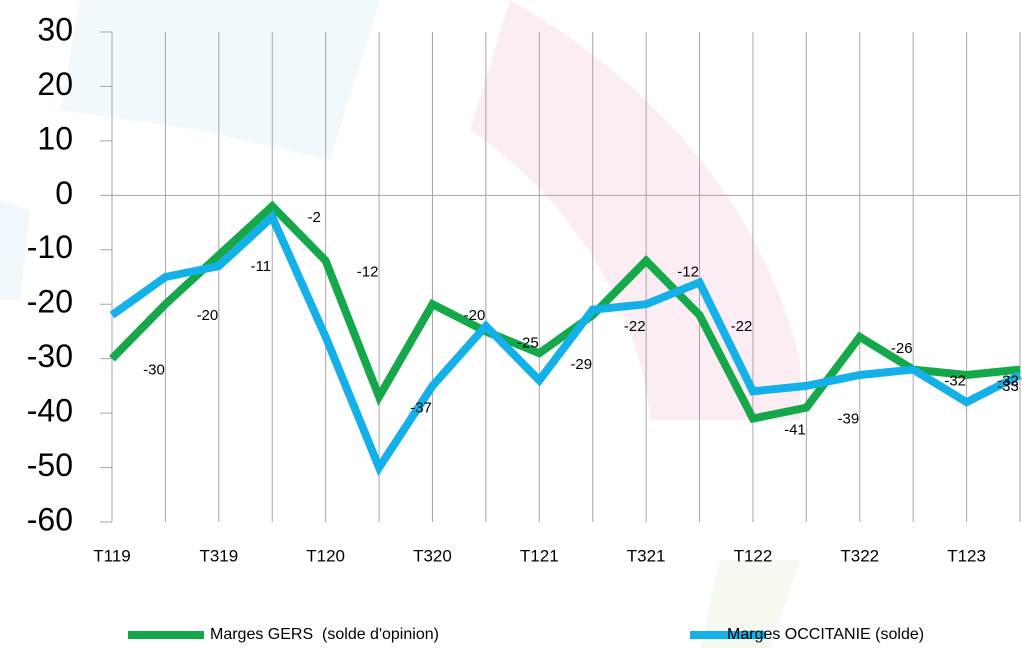 The height and width of the screenshot is (648, 1022). Describe the element at coordinates (825, 634) in the screenshot. I see `legend-label: Marges OCCITANIE (solde)` at that location.